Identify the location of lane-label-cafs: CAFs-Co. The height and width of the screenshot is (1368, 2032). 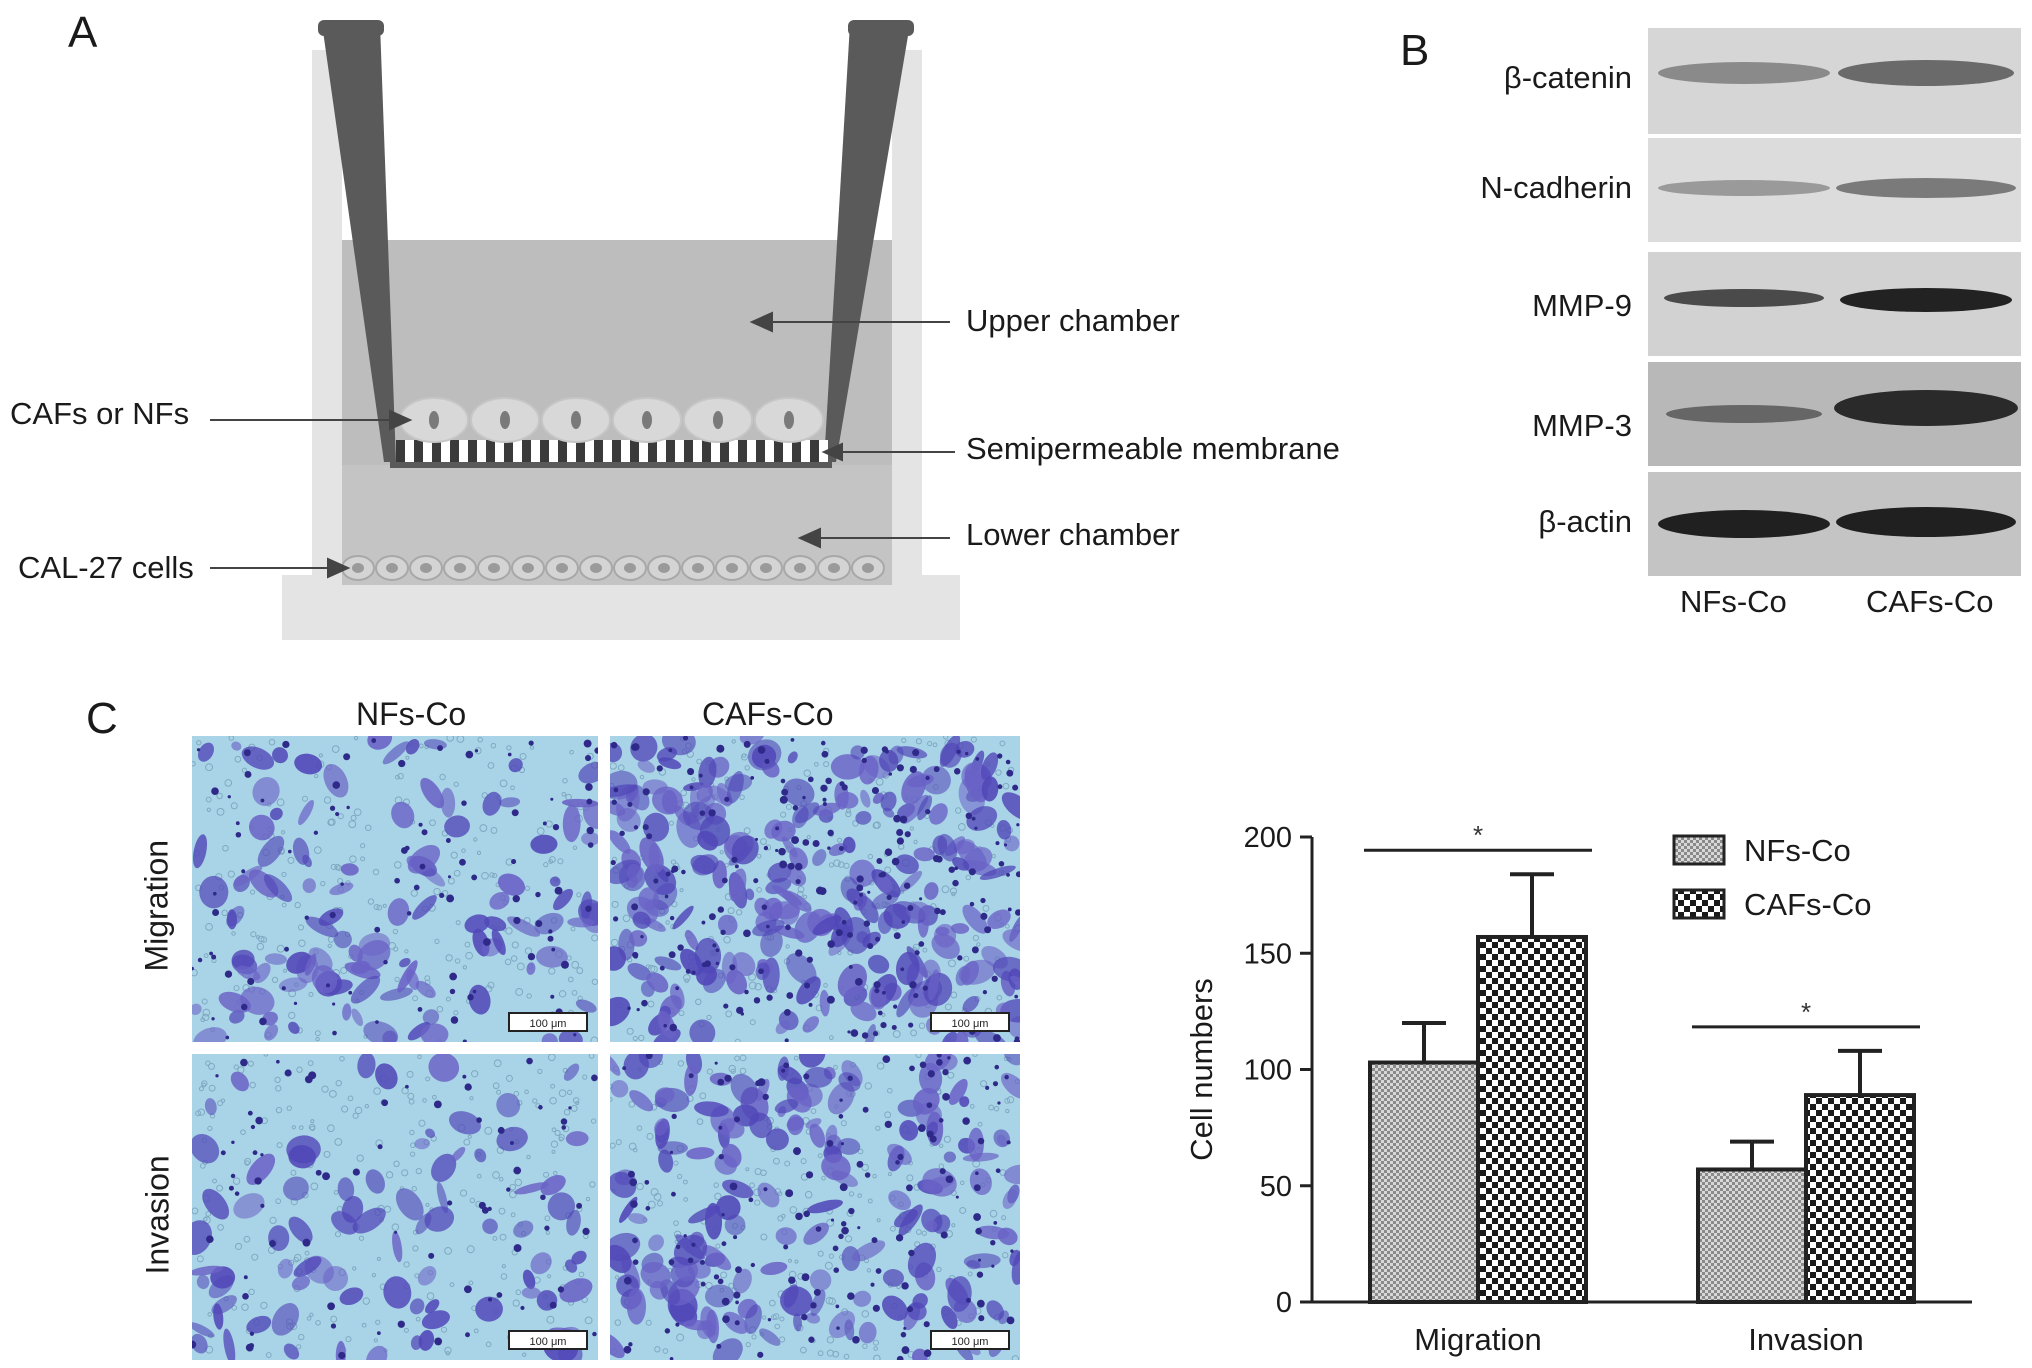
(1930, 601).